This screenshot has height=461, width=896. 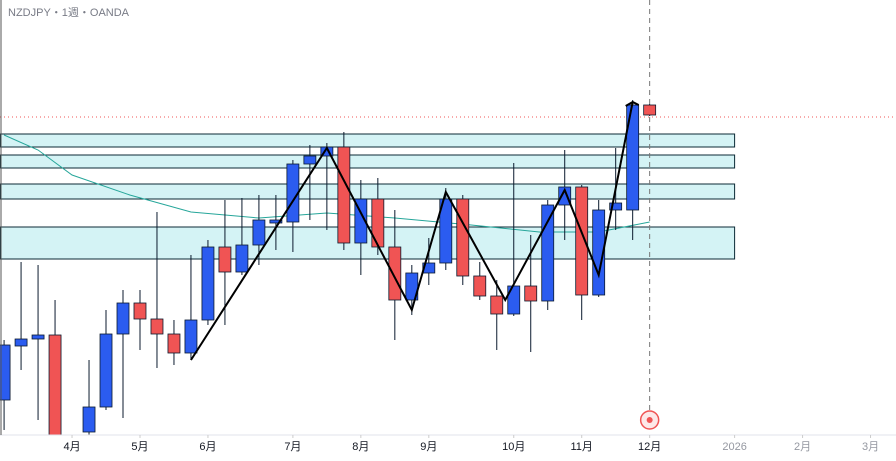 What do you see at coordinates (292, 447) in the screenshot?
I see `x-tick-label: 7月` at bounding box center [292, 447].